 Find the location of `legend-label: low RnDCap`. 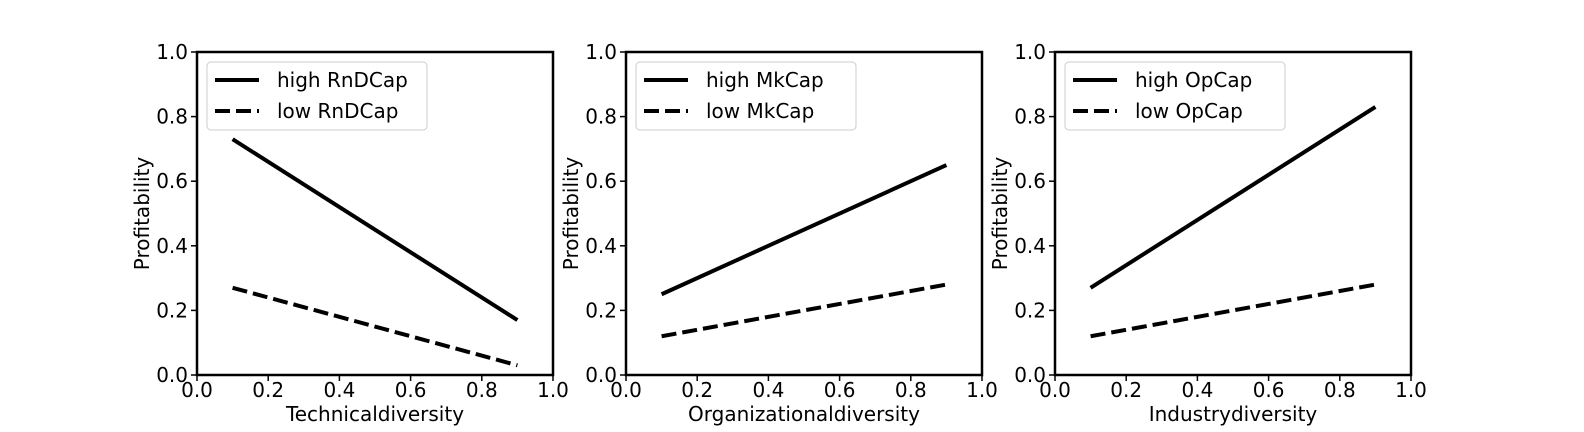

legend-label: low RnDCap is located at coordinates (337, 111).